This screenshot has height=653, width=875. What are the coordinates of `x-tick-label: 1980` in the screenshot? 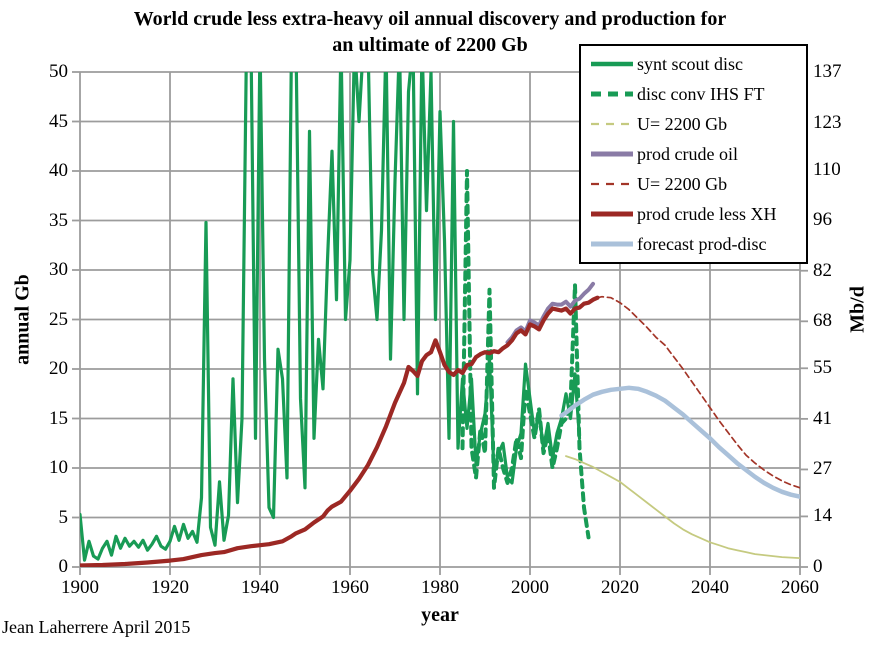 It's located at (440, 587).